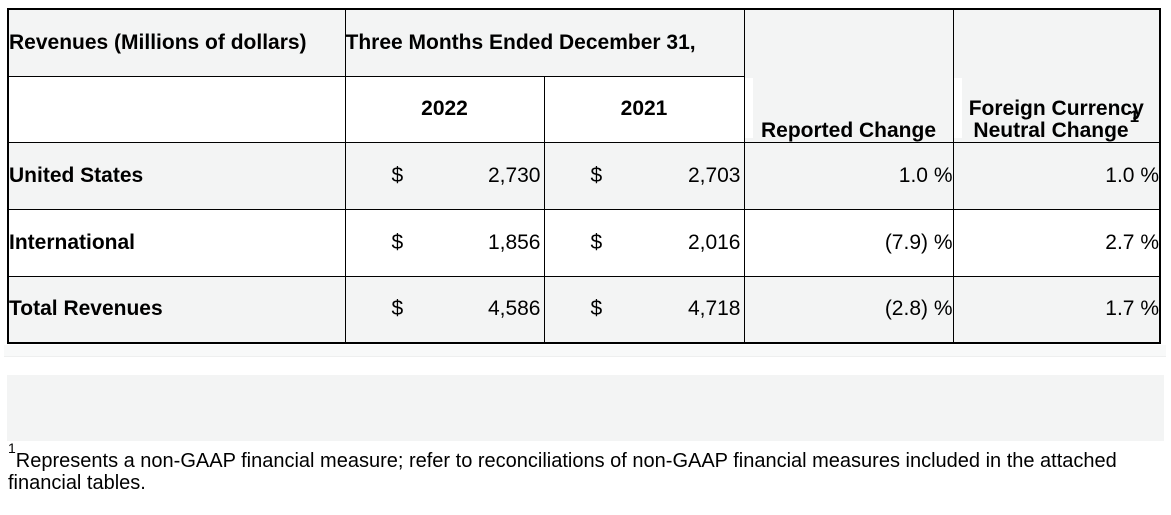 Image resolution: width=1171 pixels, height=515 pixels. I want to click on footnote-marker: 1, so click(12, 448).